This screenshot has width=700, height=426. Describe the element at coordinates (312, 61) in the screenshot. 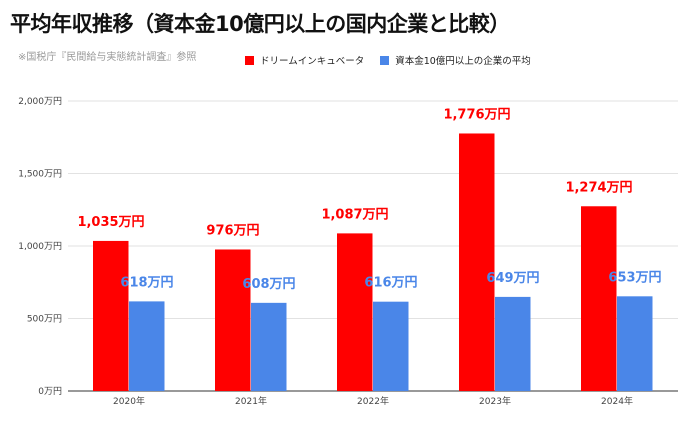

I see `legend-label-dream-incubator: ドリームインキュベータ` at that location.